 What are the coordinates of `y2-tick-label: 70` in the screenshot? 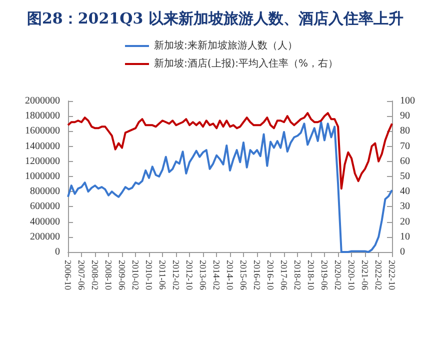 It's located at (405, 146).